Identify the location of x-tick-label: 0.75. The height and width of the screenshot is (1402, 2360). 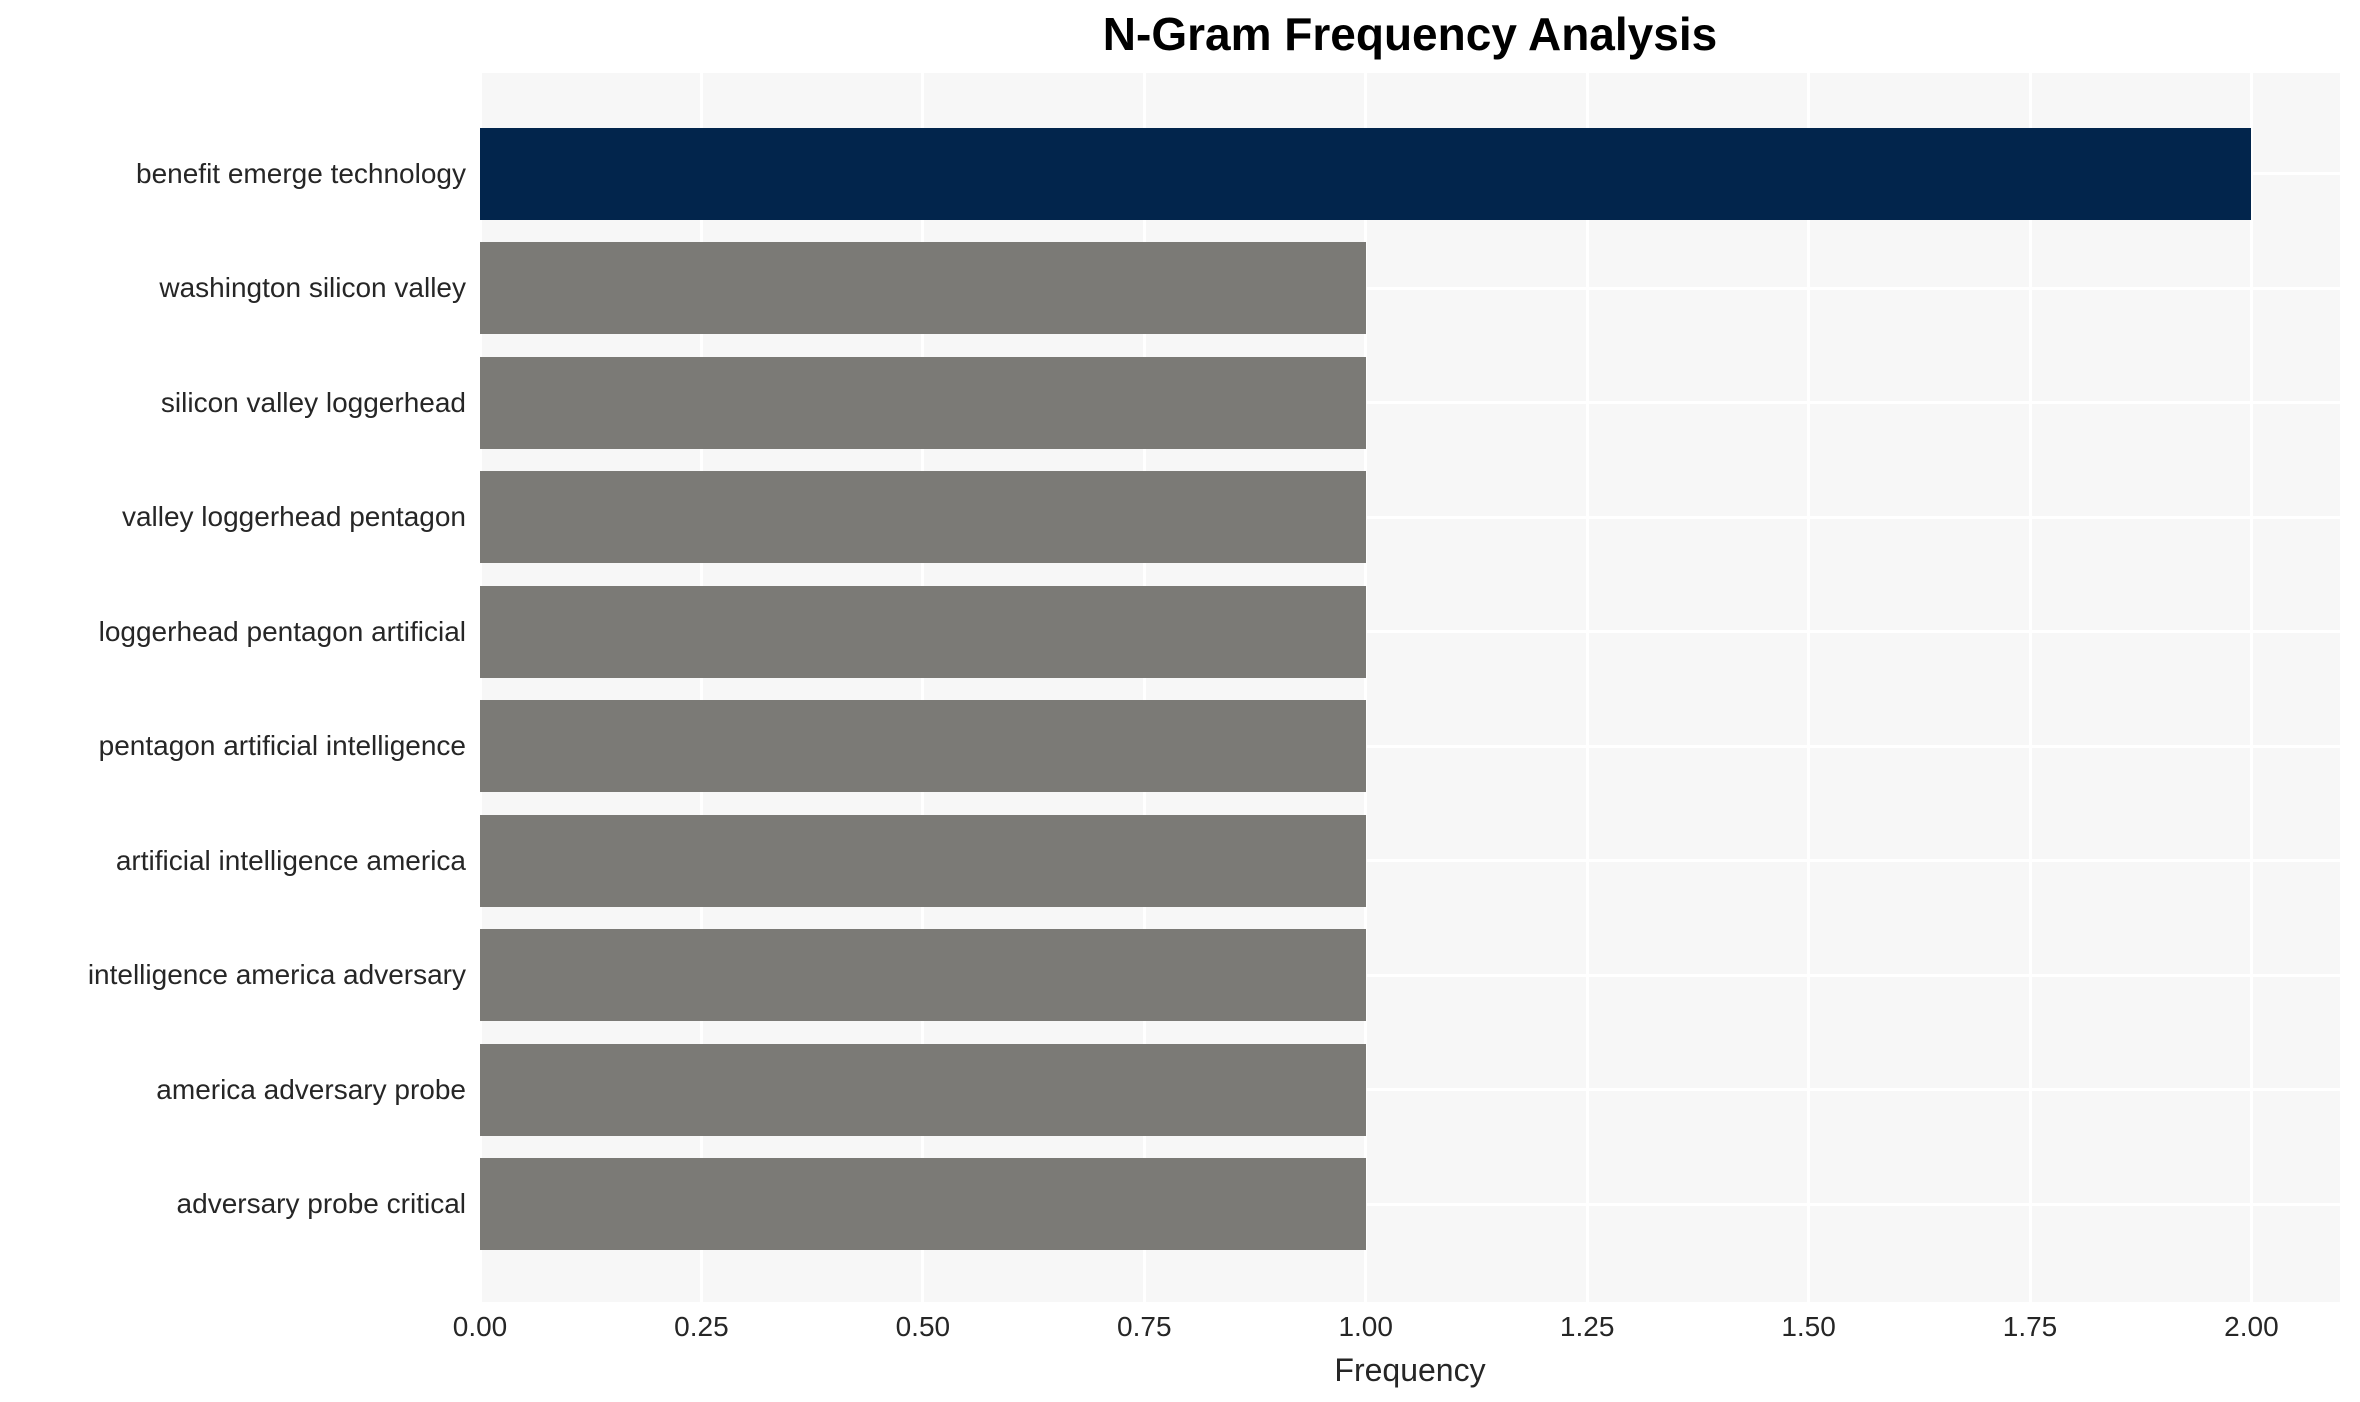
(1144, 1326).